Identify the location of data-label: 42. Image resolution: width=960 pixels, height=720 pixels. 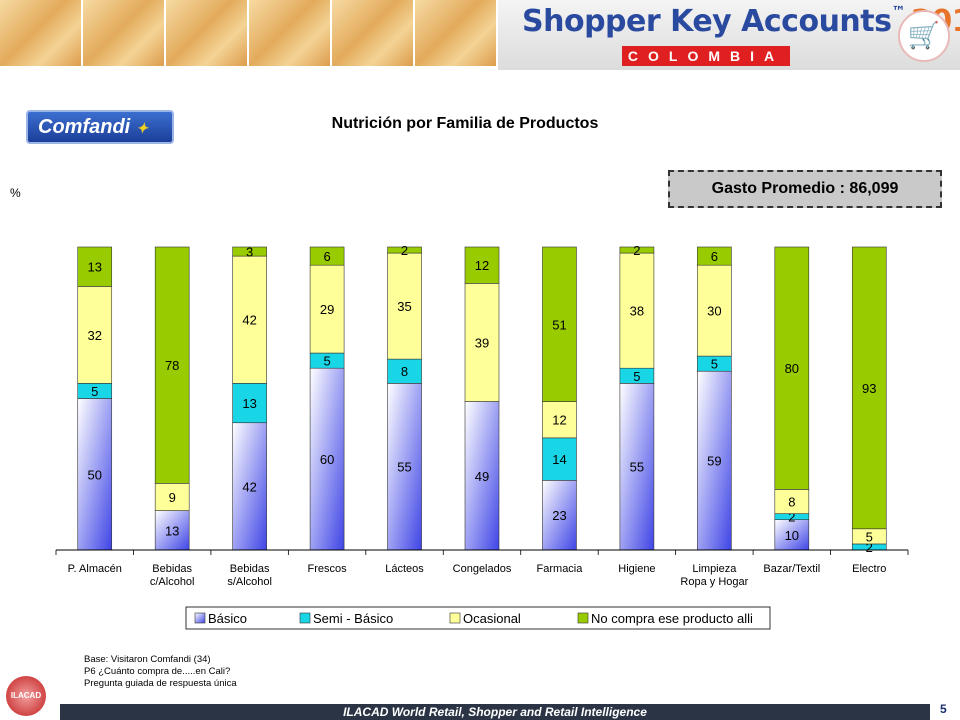
(249, 320).